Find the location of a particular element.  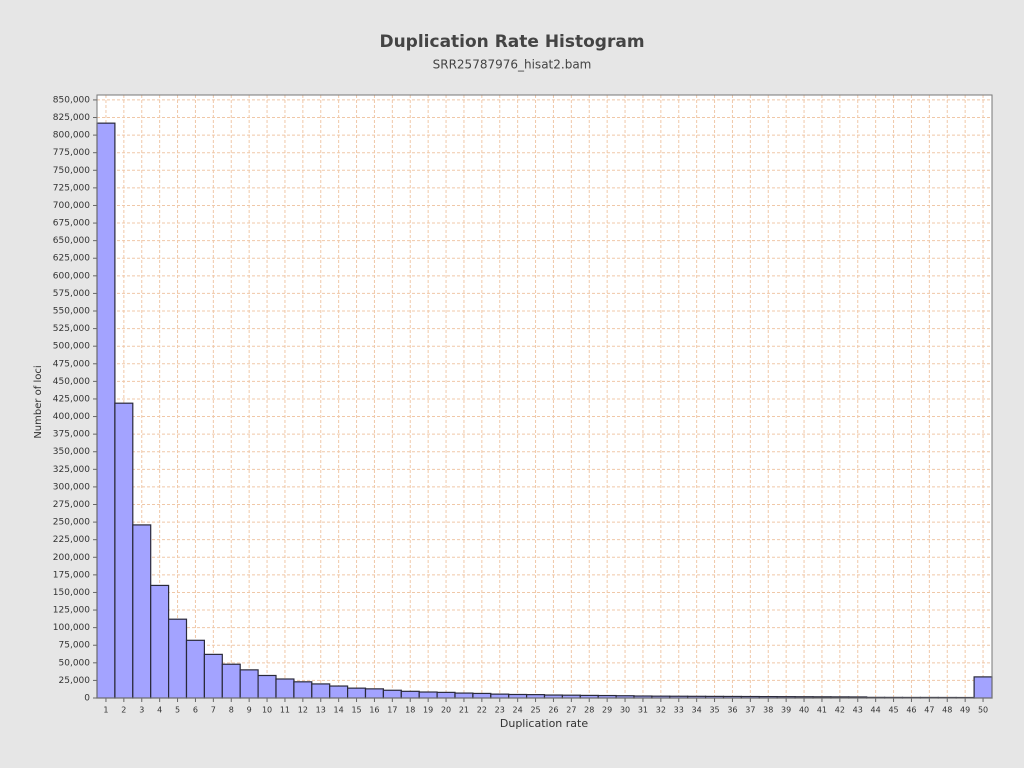

x-tick-label: 8 is located at coordinates (231, 710).